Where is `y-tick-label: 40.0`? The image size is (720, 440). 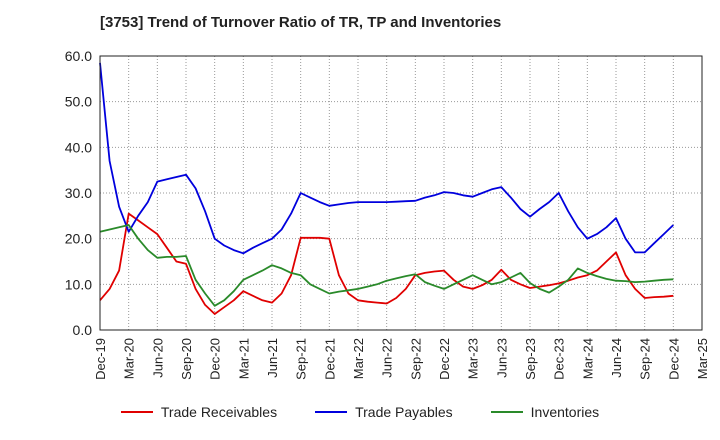 y-tick-label: 40.0 is located at coordinates (78, 147).